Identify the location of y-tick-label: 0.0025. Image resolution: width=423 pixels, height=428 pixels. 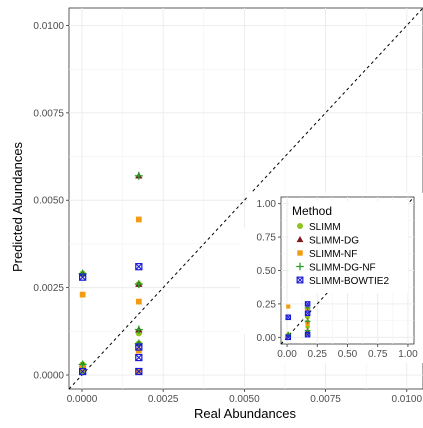
(48, 288).